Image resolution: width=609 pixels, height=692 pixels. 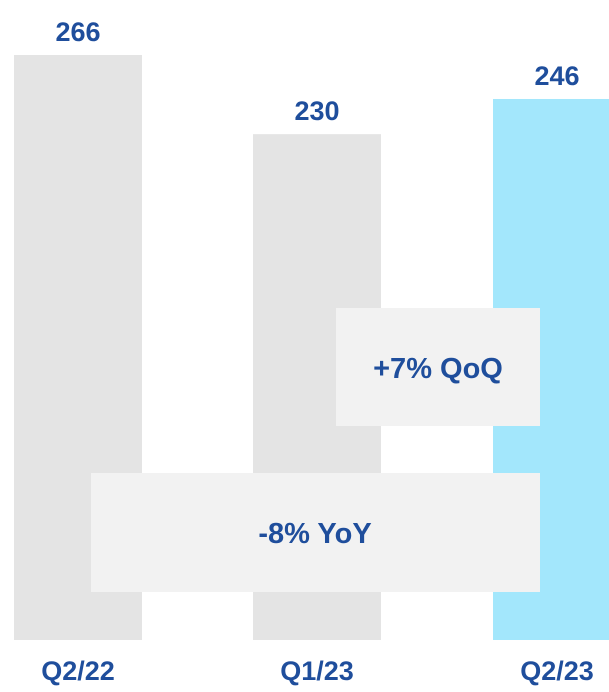 What do you see at coordinates (557, 671) in the screenshot?
I see `category-tick-label: Q2/23` at bounding box center [557, 671].